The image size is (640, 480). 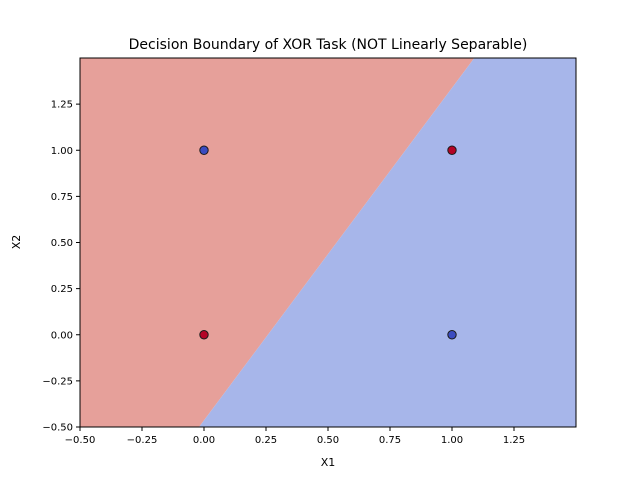 I want to click on x-tick-label: 0.50, so click(x=328, y=440).